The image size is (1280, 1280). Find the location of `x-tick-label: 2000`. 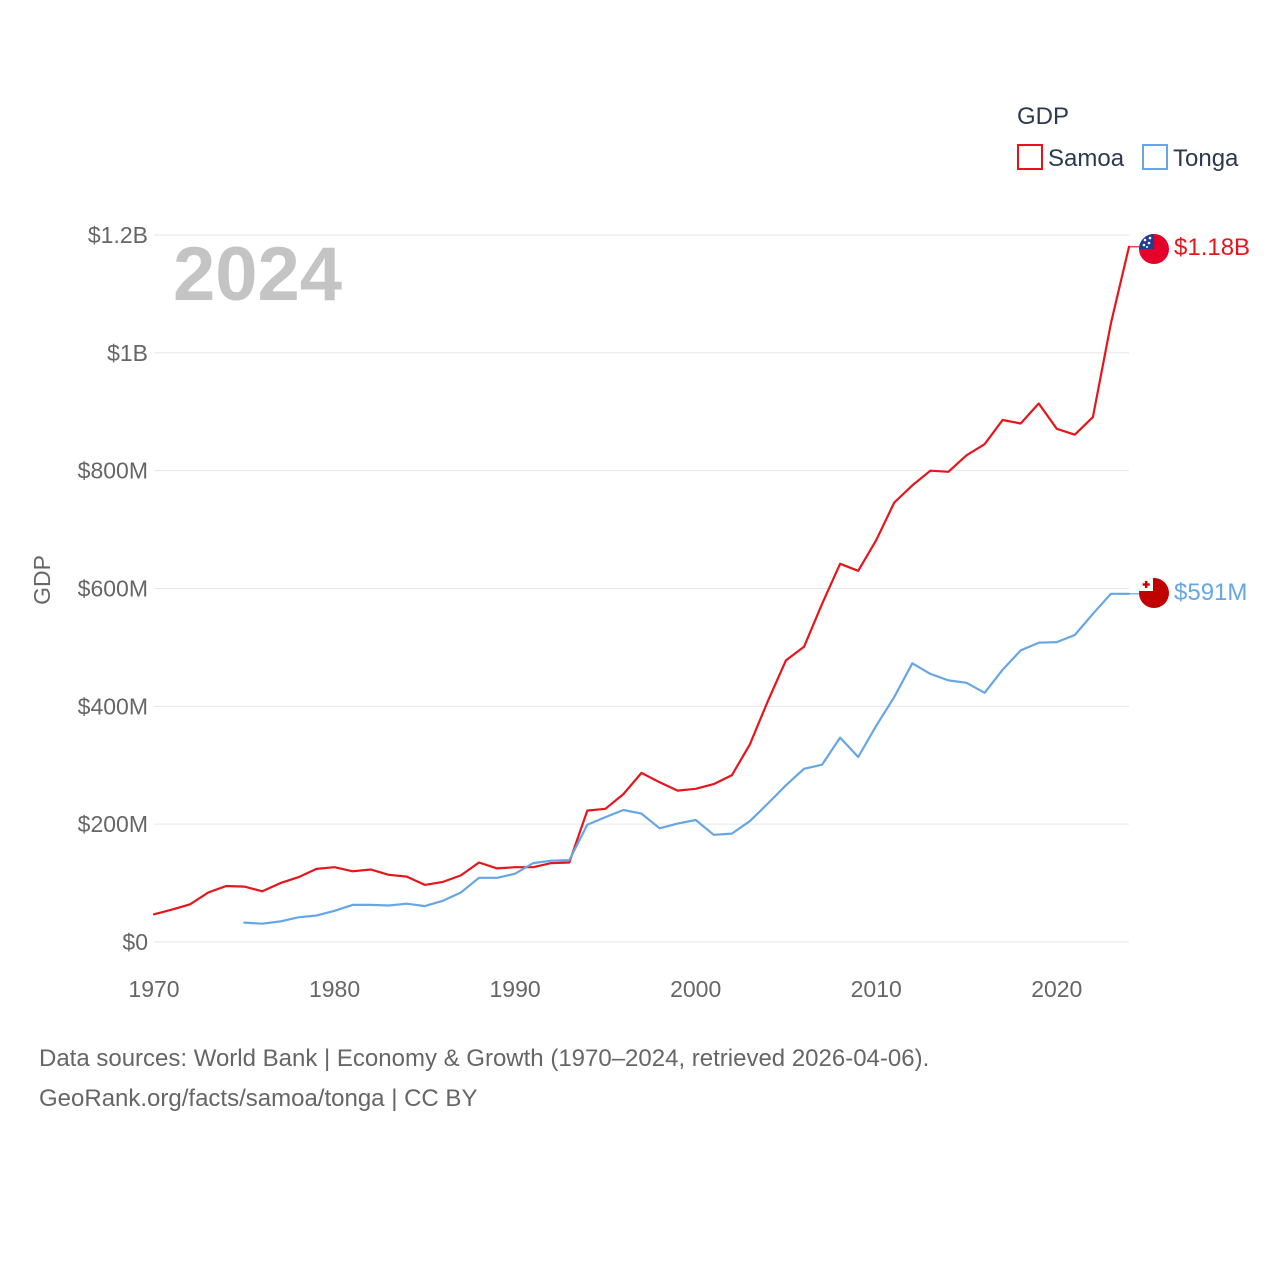

x-tick-label: 2000 is located at coordinates (695, 989).